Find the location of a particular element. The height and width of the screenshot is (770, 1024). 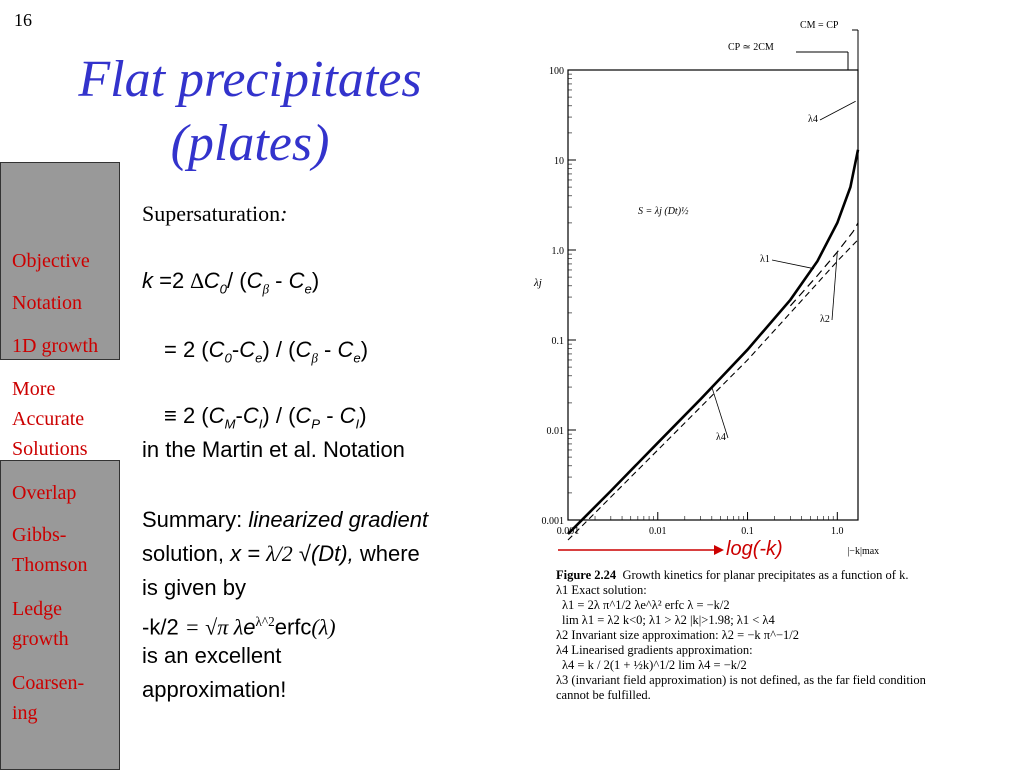

series-line-lambda2 is located at coordinates (824, 264).